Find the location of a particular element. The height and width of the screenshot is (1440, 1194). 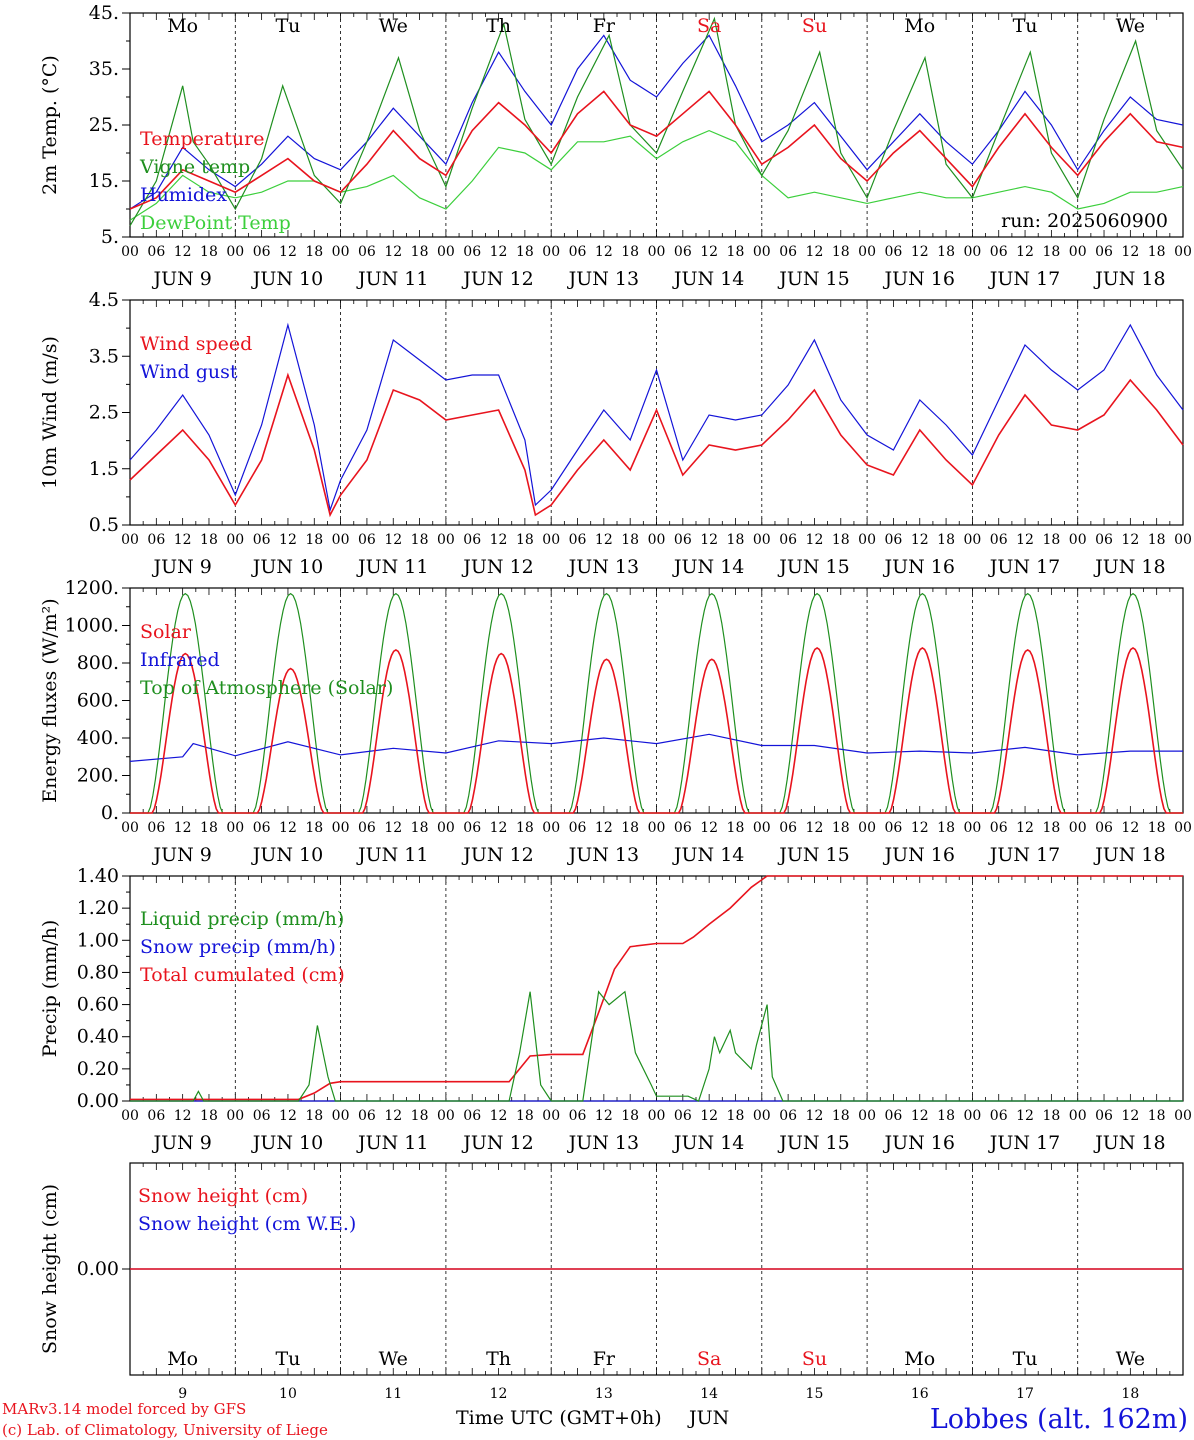

wind-speed-series-line is located at coordinates (656, 445).